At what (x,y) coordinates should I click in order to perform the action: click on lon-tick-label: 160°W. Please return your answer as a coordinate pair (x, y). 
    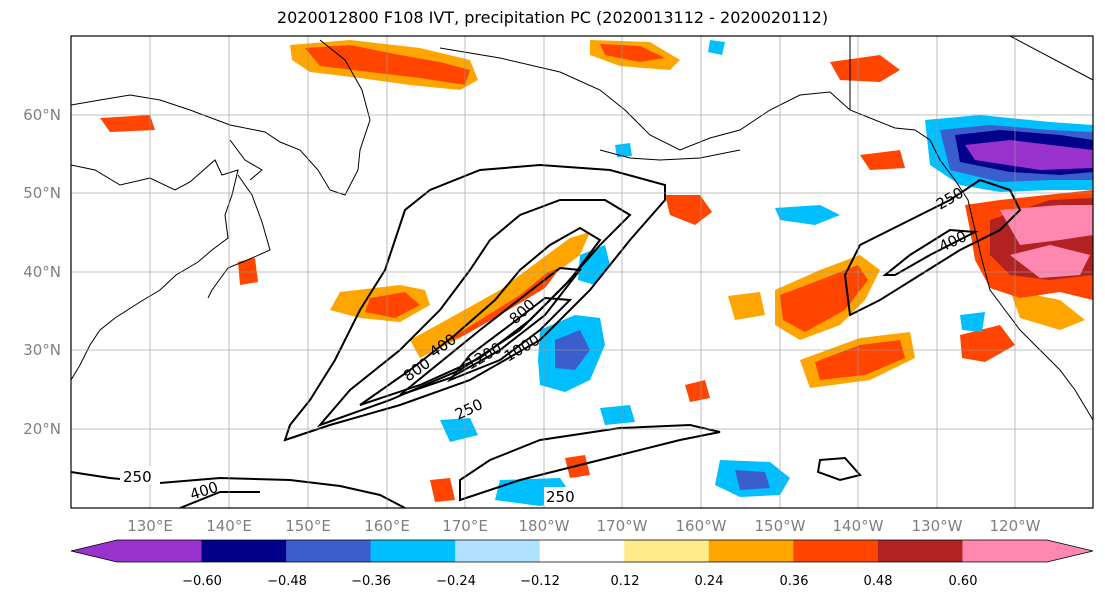
    Looking at the image, I should click on (701, 526).